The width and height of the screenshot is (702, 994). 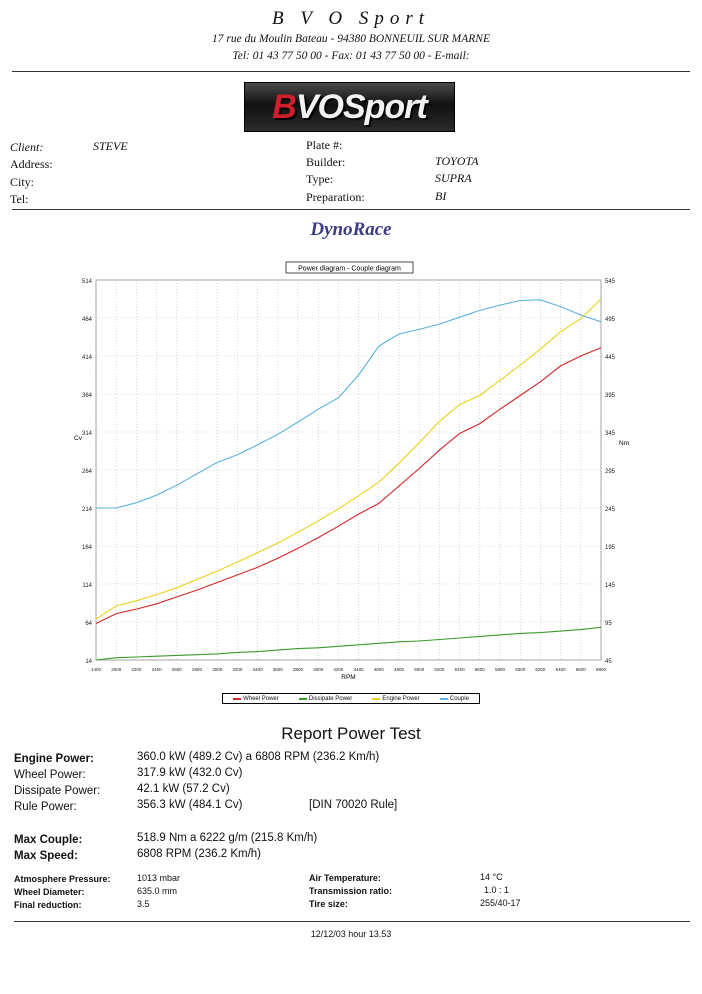 What do you see at coordinates (540, 669) in the screenshot?
I see `x-tick-label: 6200` at bounding box center [540, 669].